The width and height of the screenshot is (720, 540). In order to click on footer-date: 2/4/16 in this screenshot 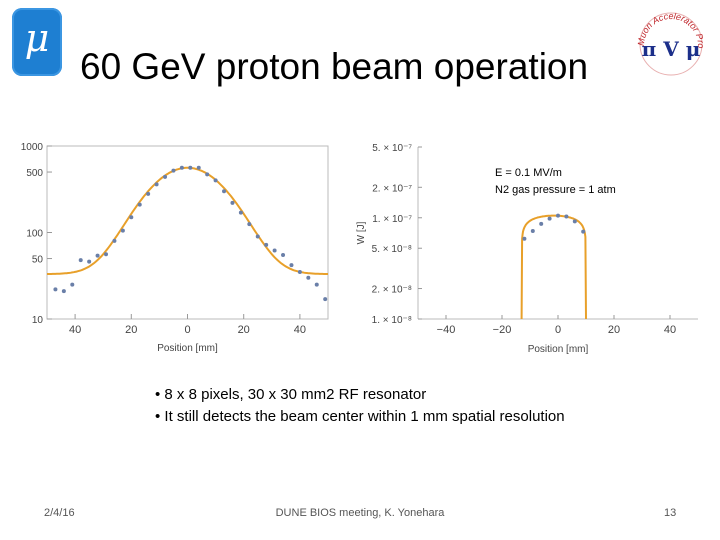, I will do `click(59, 513)`.